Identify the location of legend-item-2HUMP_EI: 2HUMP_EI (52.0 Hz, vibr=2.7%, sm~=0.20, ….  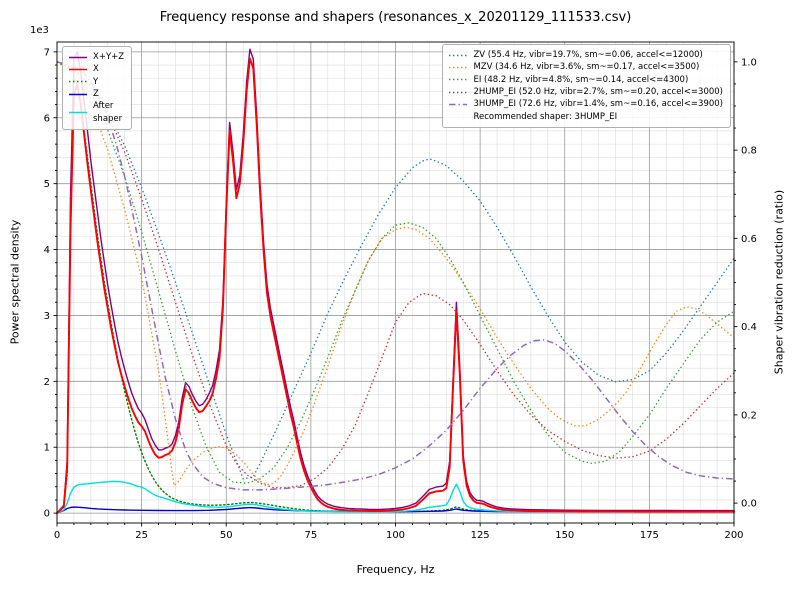
(585, 92).